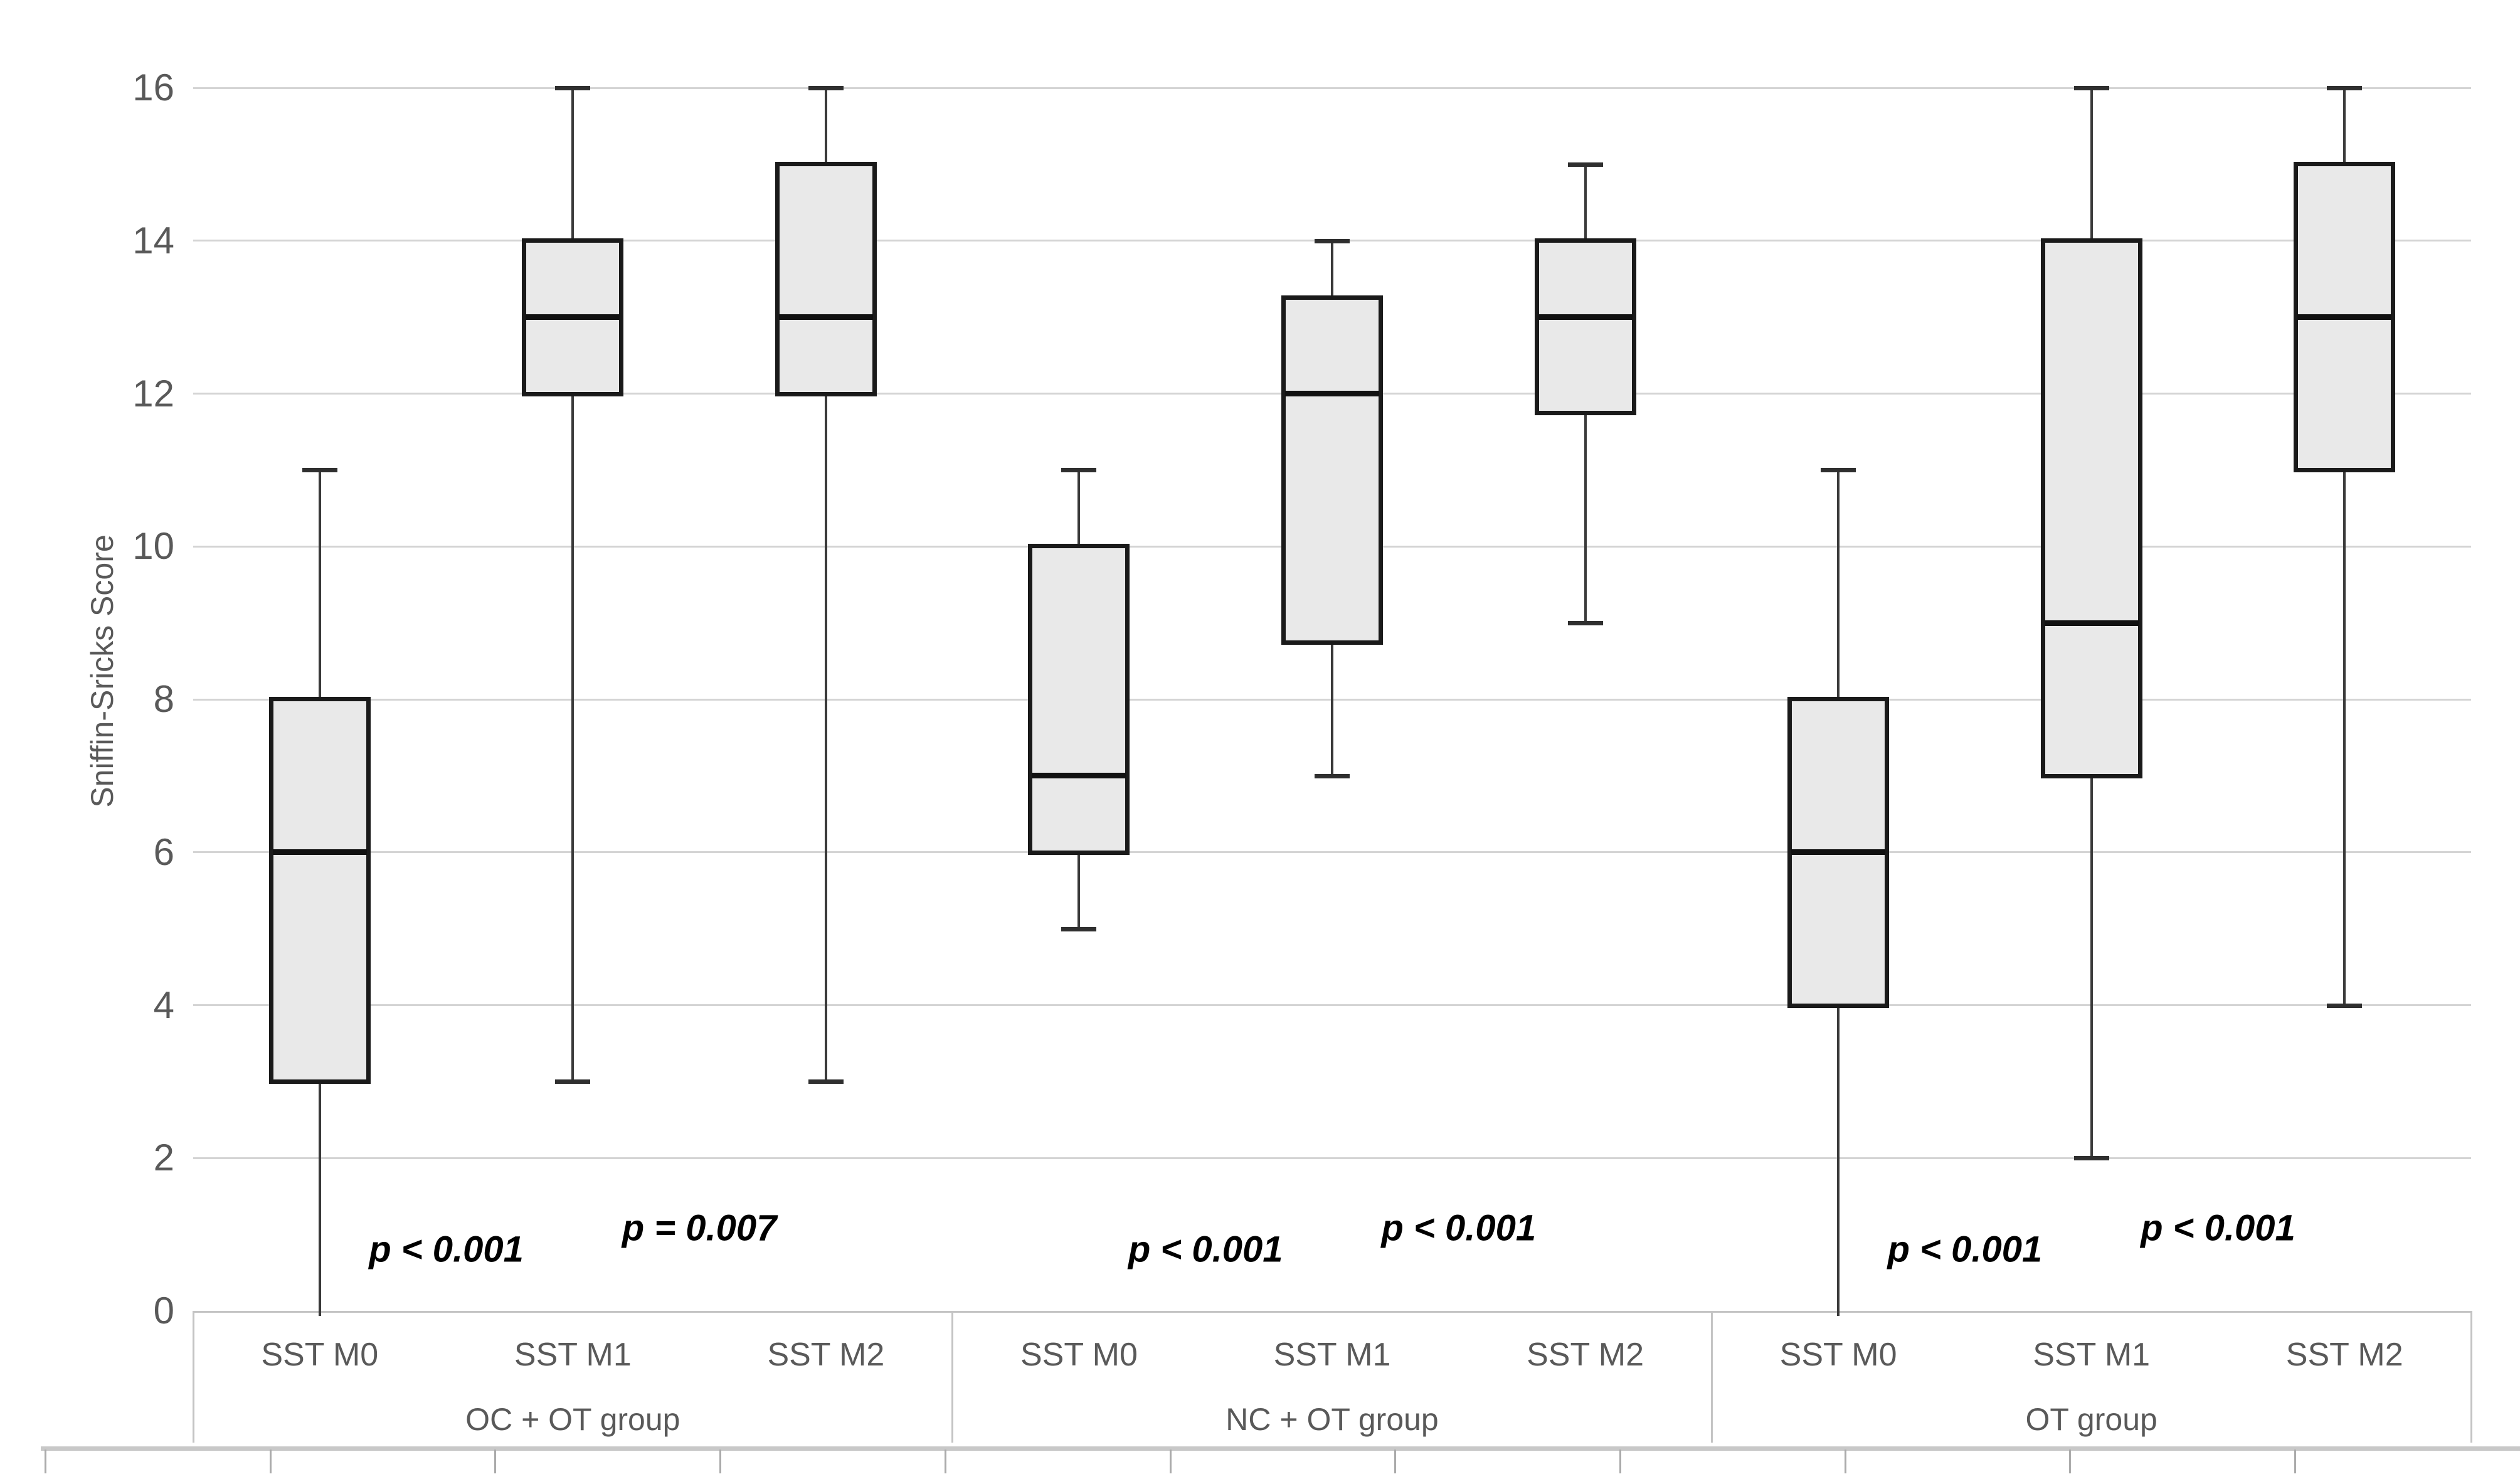 The image size is (2520, 1479). I want to click on p-value-label-2-0: p < 0.001, so click(1965, 1249).